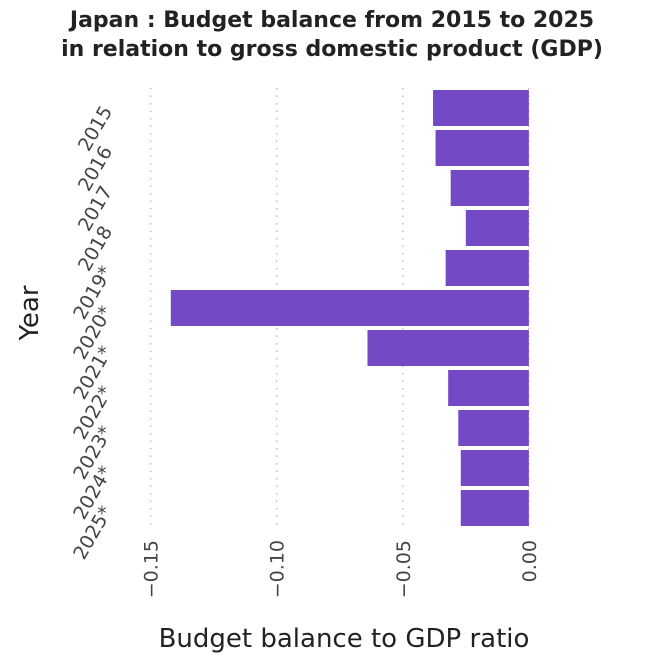 This screenshot has width=664, height=664. What do you see at coordinates (493, 428) in the screenshot?
I see `bar-2023` at bounding box center [493, 428].